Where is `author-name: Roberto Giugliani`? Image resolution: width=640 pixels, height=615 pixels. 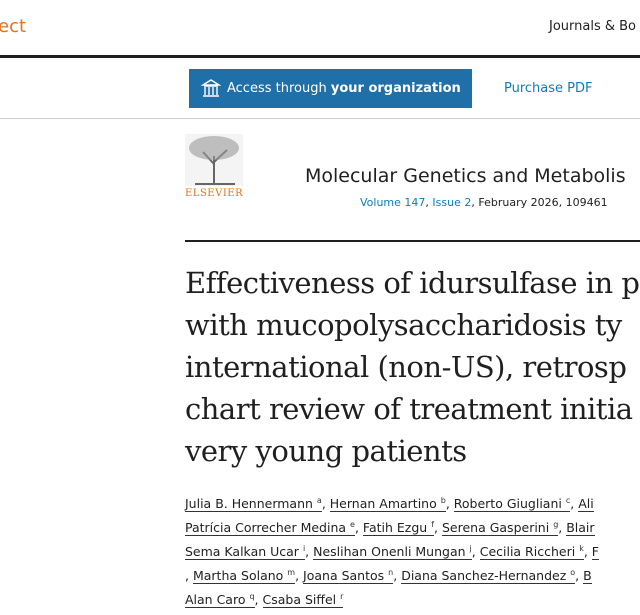 author-name: Roberto Giugliani is located at coordinates (507, 504).